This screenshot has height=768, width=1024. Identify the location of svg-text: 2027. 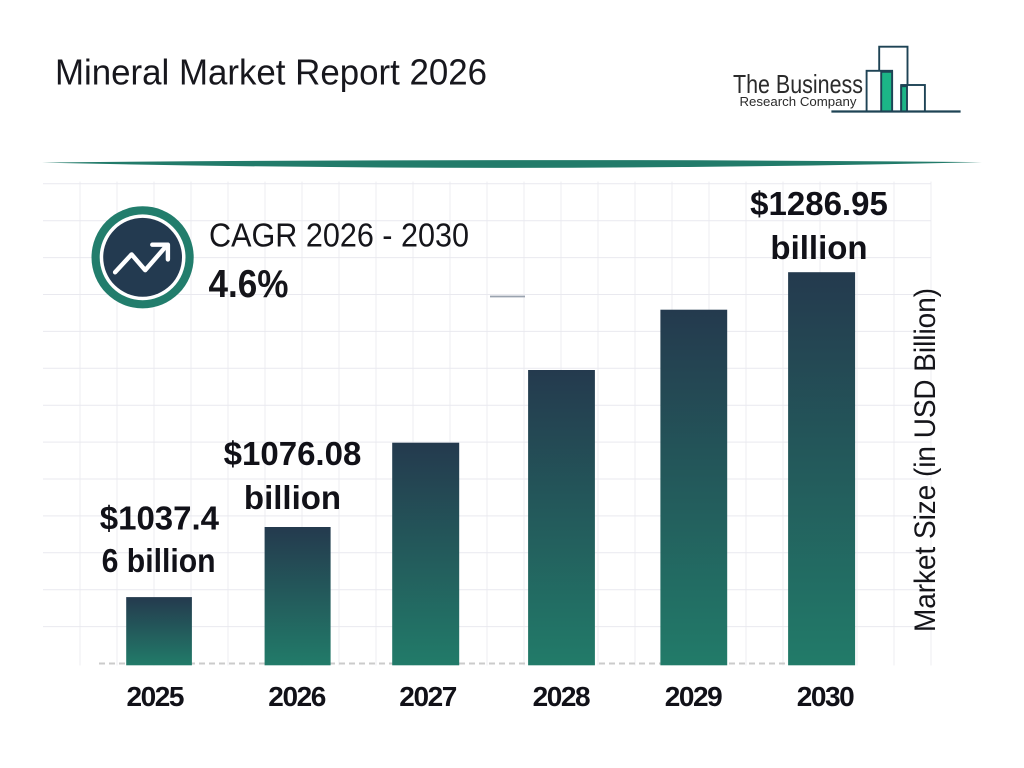
(428, 696).